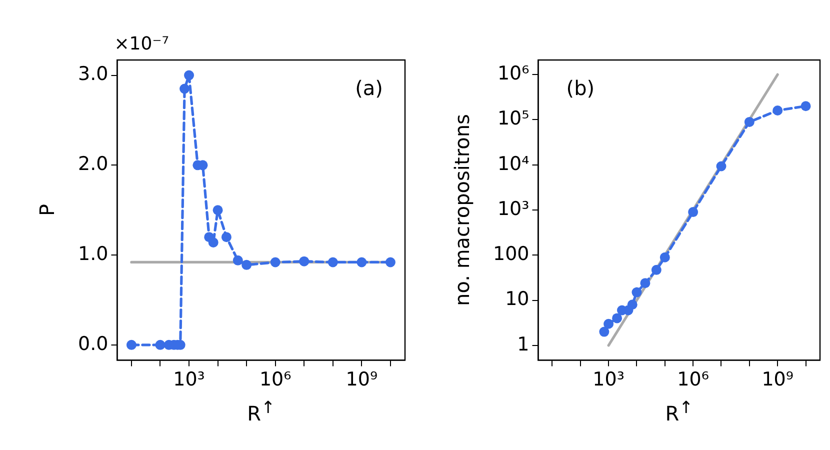  Describe the element at coordinates (141, 44) in the screenshot. I see `text: ×10⁻⁷` at that location.